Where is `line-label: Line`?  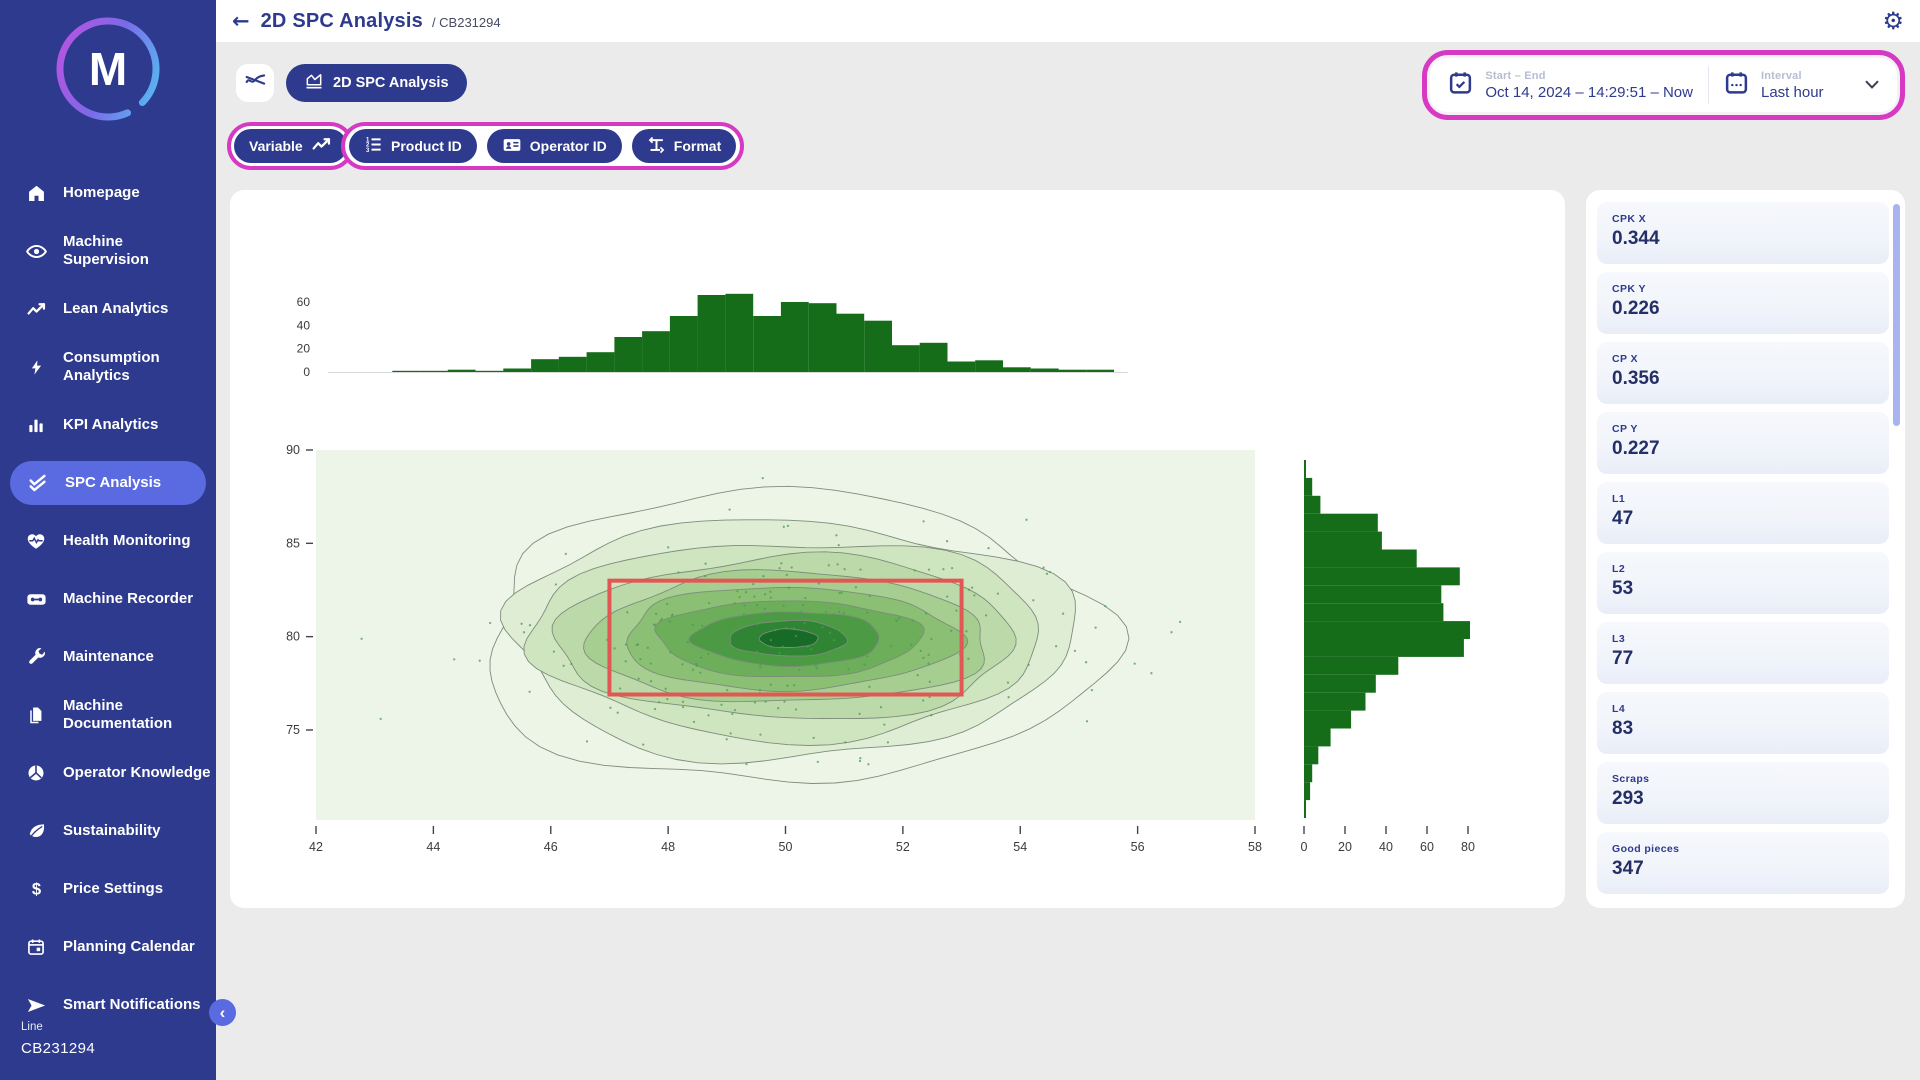
line-label: Line is located at coordinates (32, 1027).